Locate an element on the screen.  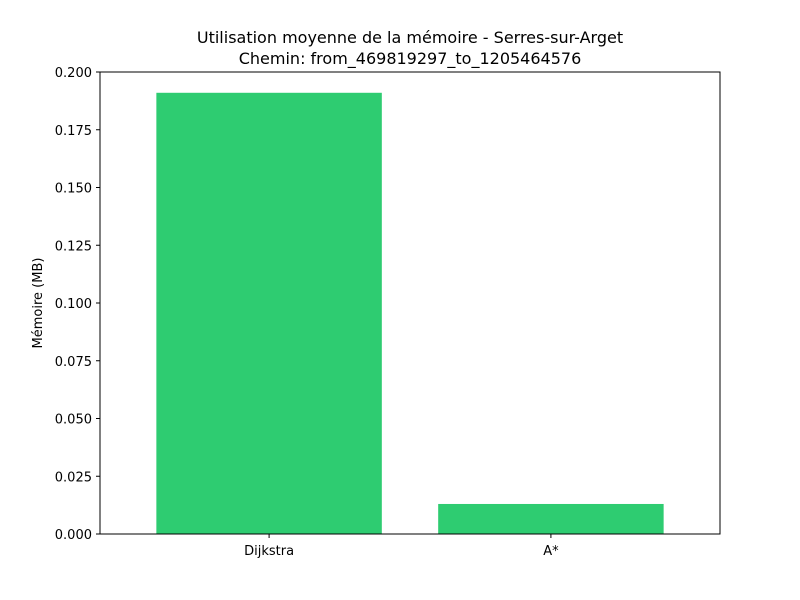
bar-a is located at coordinates (551, 518).